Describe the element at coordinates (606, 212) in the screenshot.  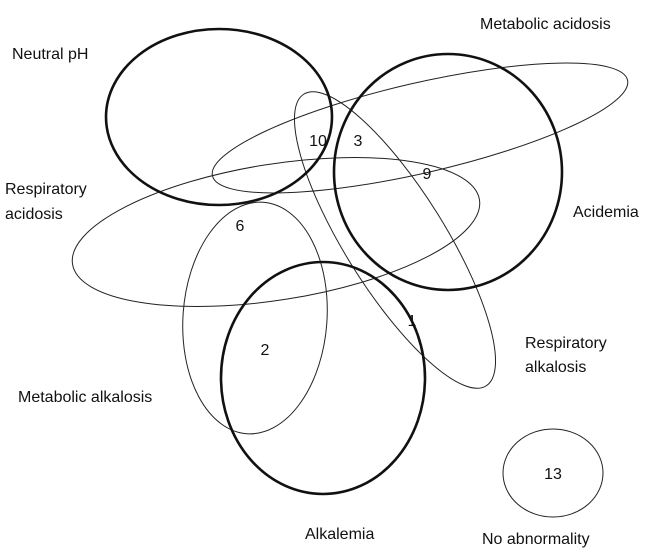
I see `set-label: Acidemia` at that location.